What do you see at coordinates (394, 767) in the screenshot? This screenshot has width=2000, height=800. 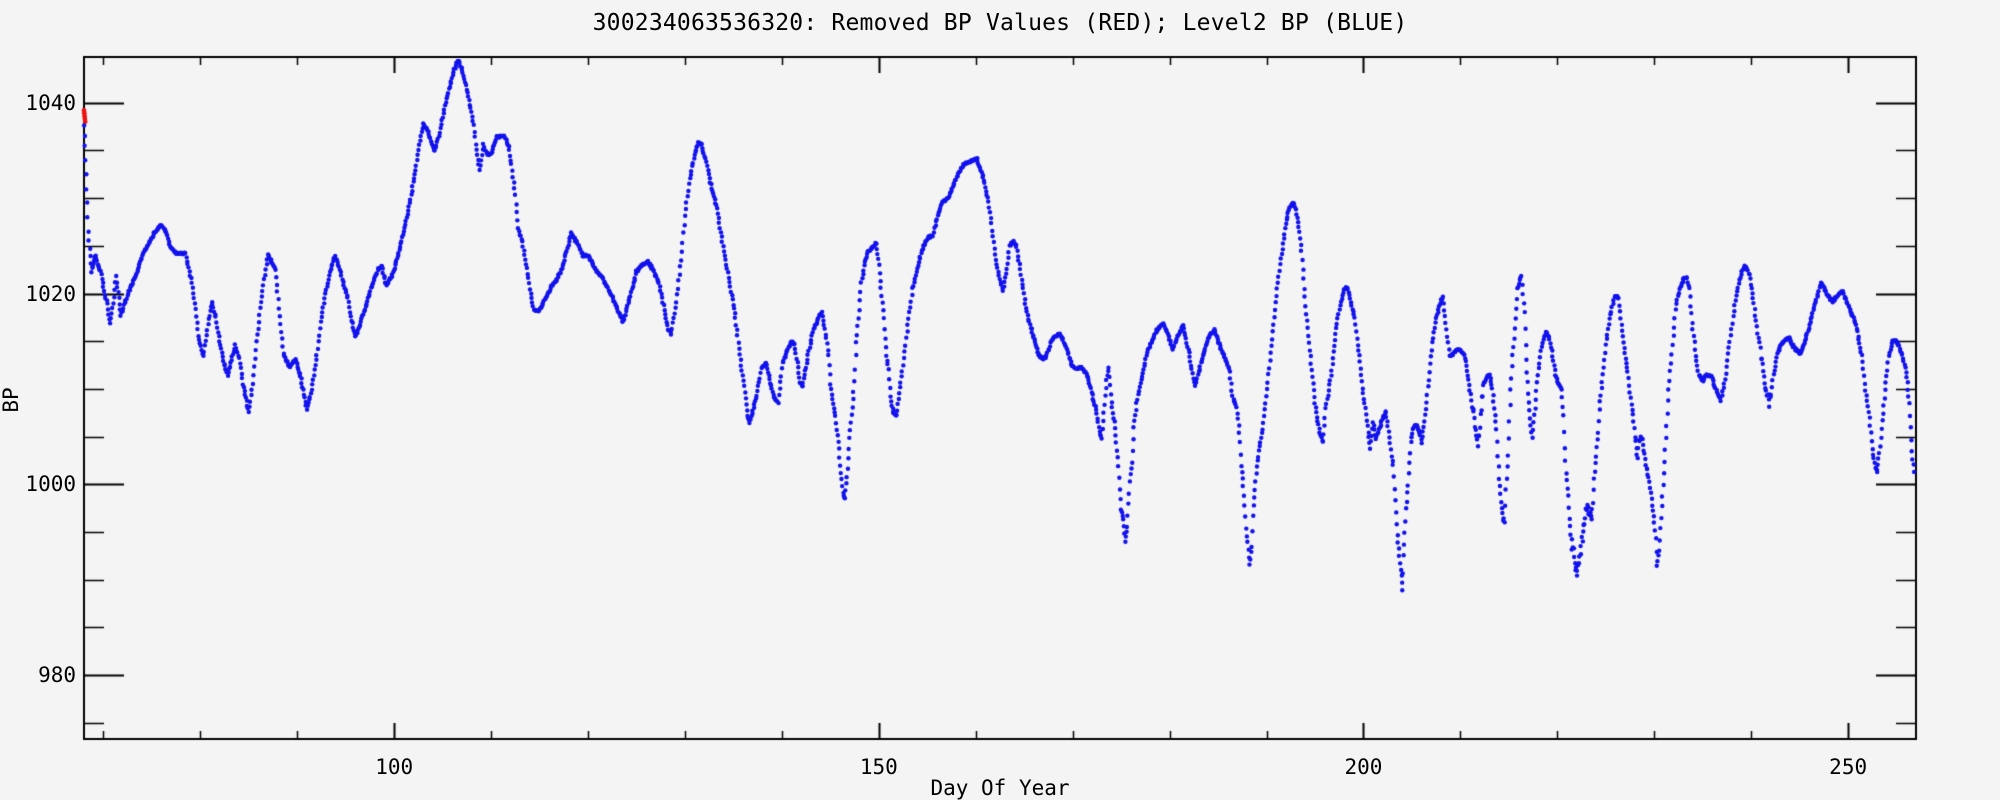 I see `x-tick-label: 100` at bounding box center [394, 767].